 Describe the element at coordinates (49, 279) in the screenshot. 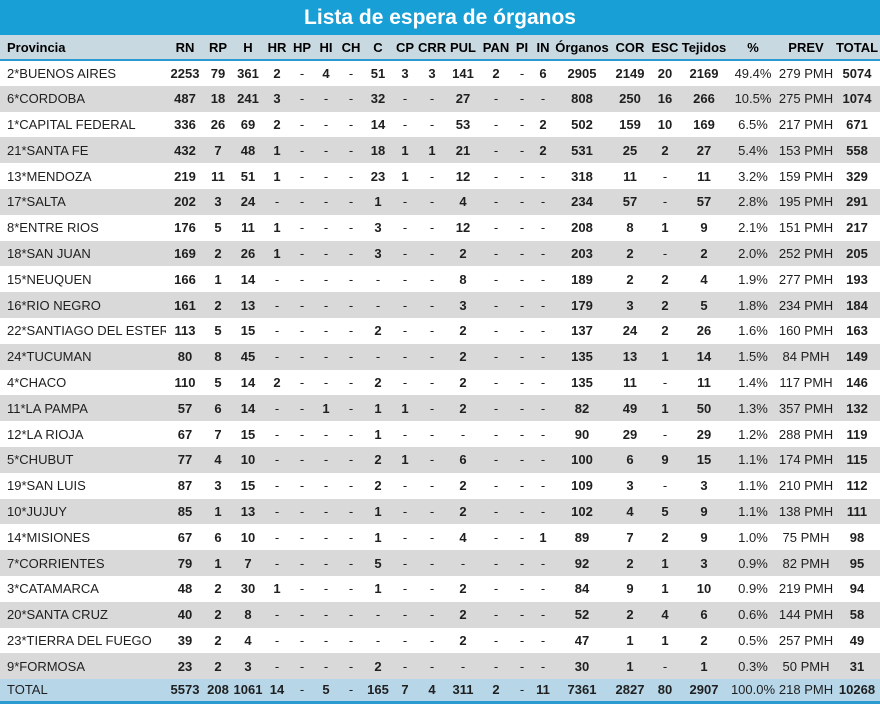

I see `province-cell: 15*NEUQUEN` at that location.